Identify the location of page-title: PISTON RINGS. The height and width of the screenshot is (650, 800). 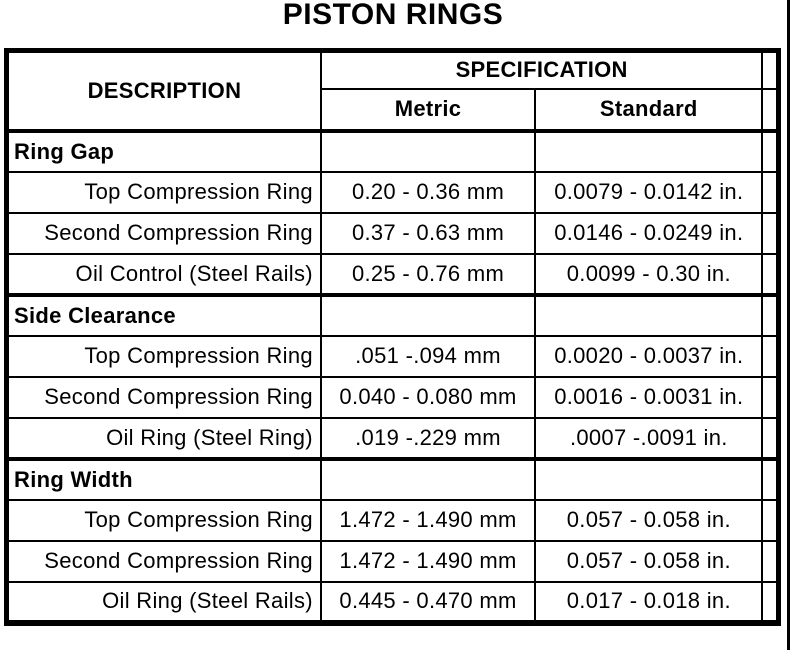
(393, 15).